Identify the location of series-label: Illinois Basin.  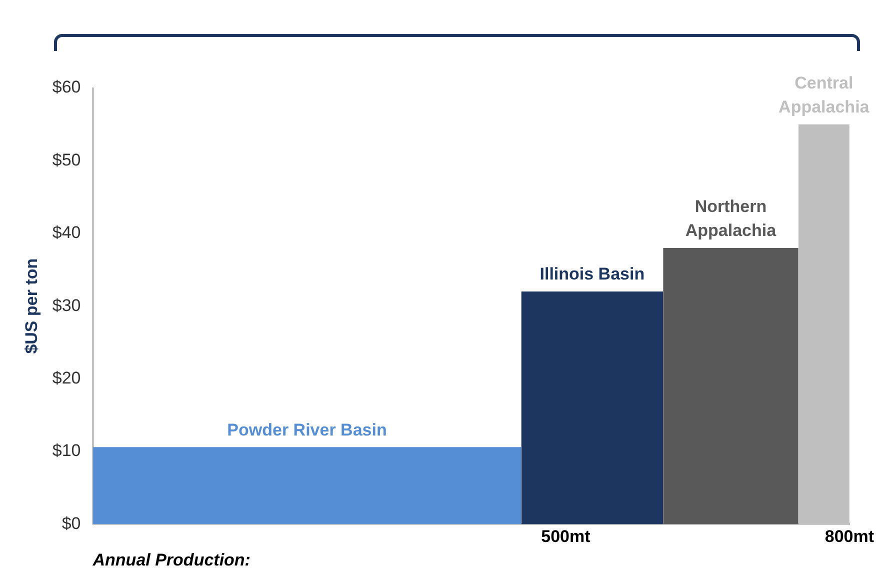
(592, 274).